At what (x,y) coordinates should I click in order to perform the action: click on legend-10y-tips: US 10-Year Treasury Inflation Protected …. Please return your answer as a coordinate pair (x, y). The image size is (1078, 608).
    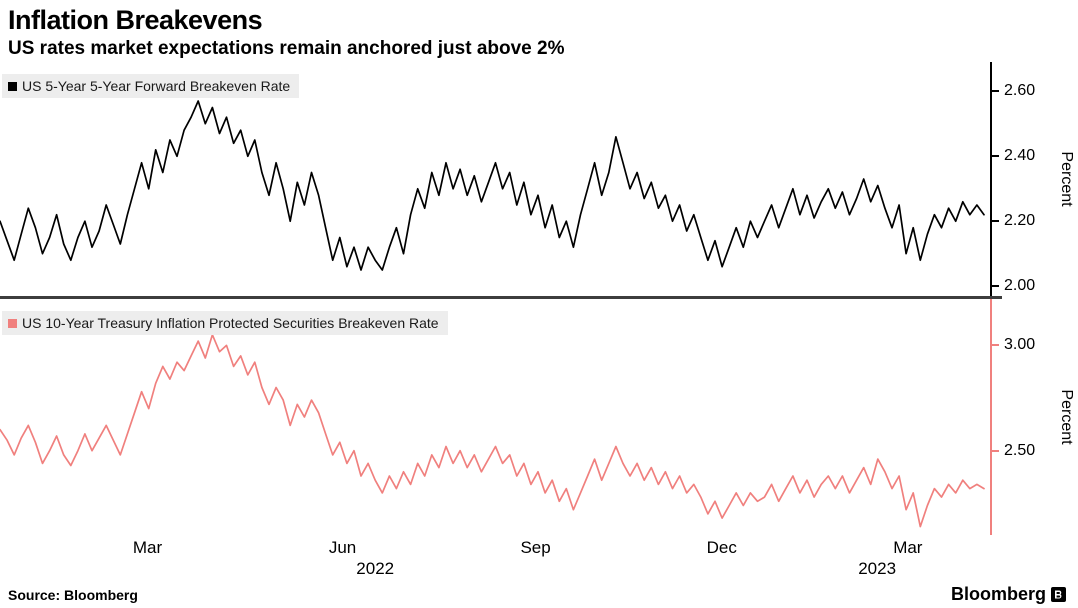
    Looking at the image, I should click on (225, 323).